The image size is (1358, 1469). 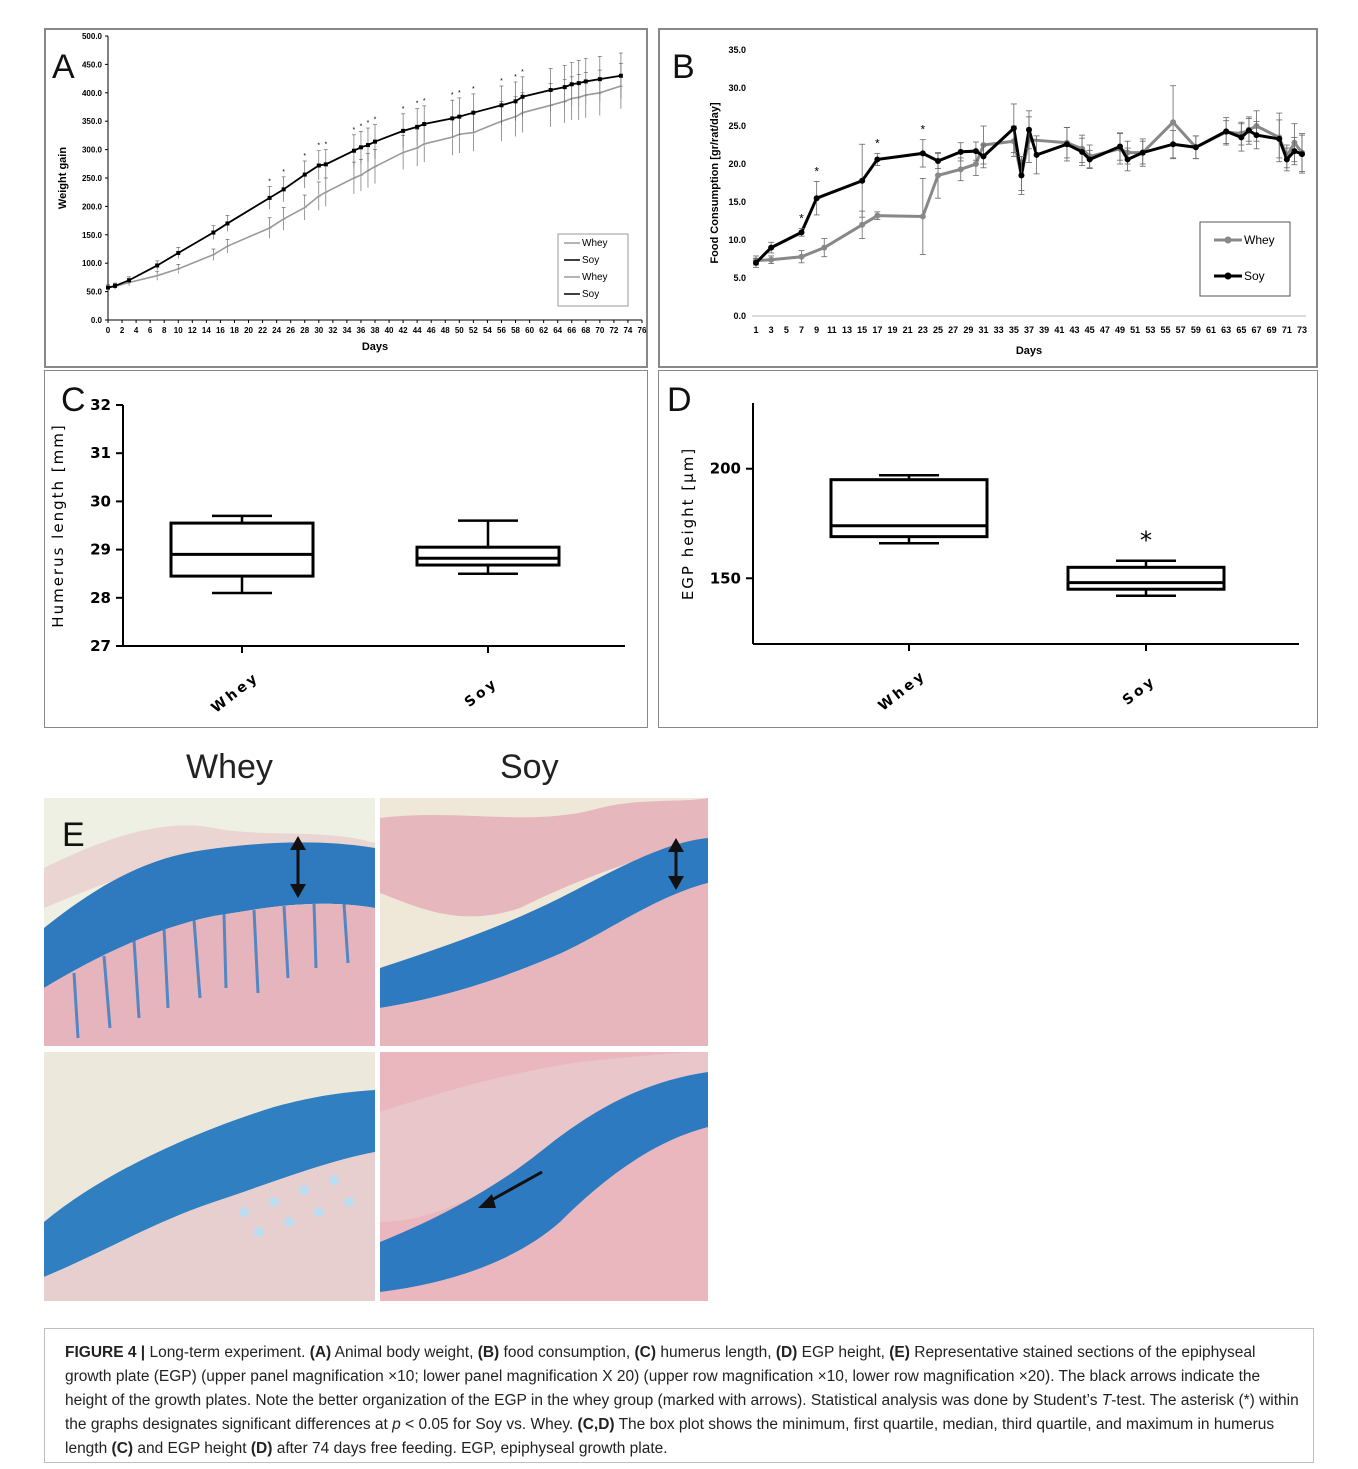 I want to click on x-tick-label: 13, so click(x=847, y=330).